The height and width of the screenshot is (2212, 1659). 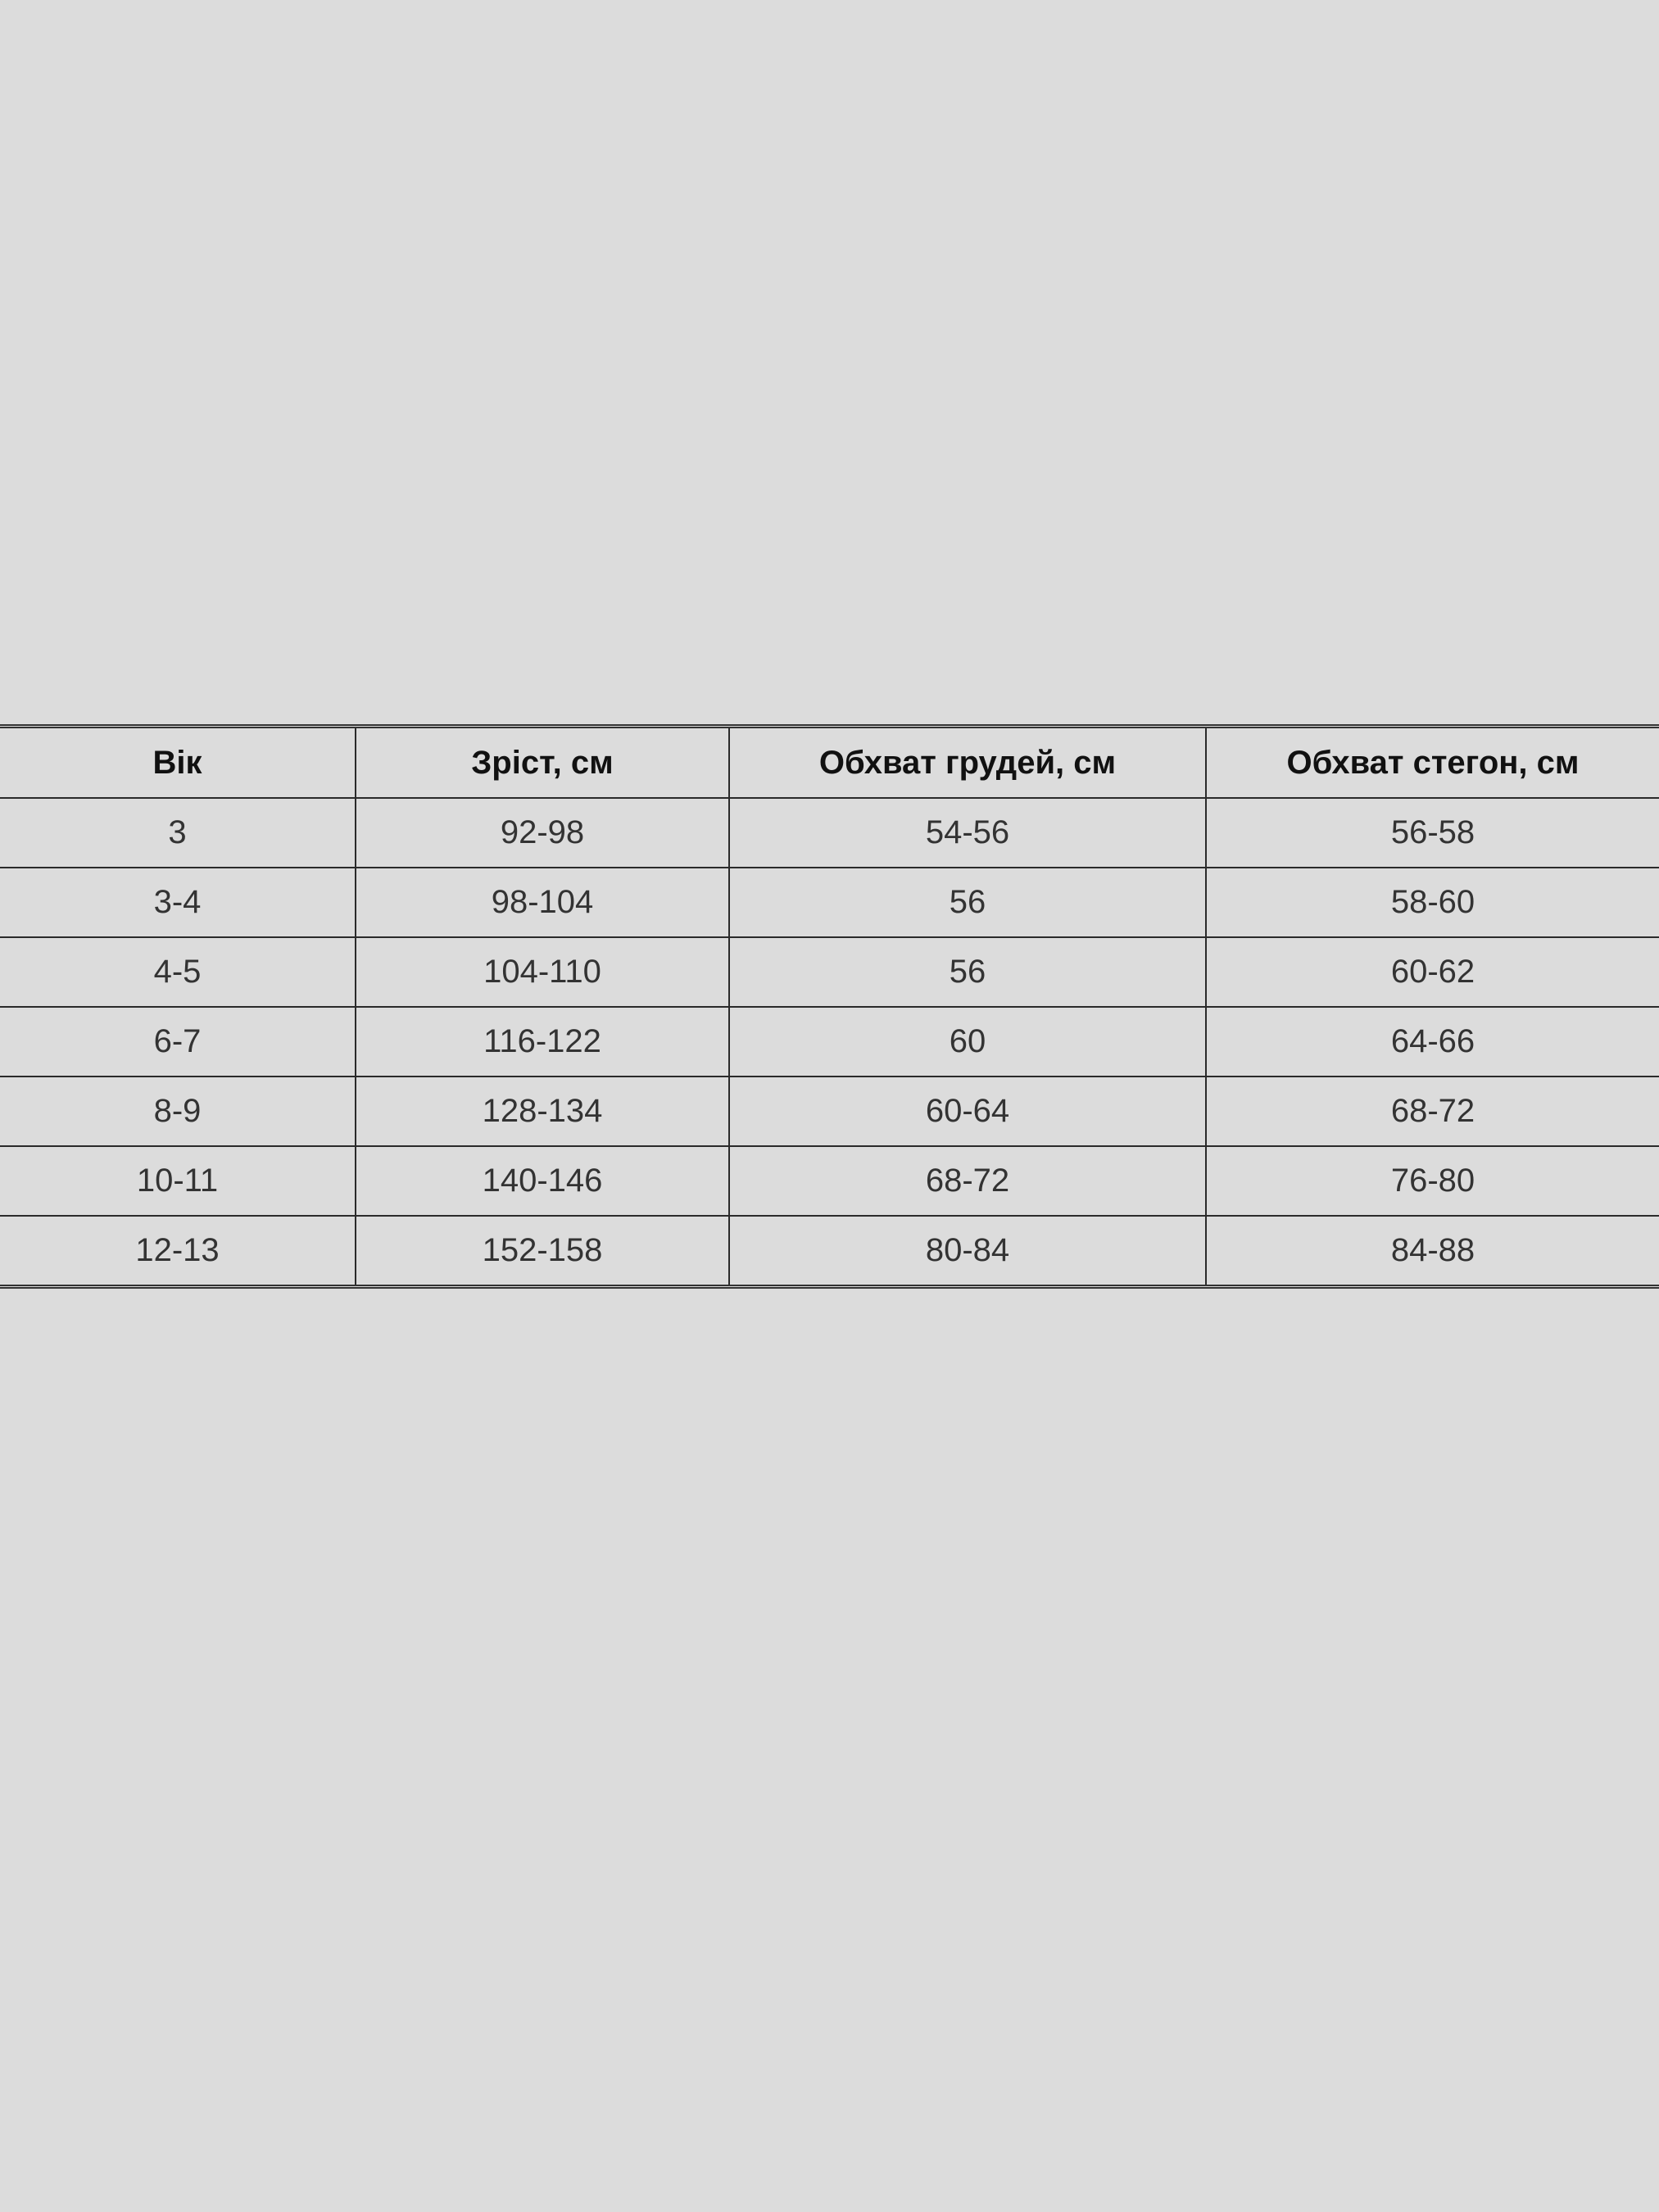 What do you see at coordinates (967, 1041) in the screenshot?
I see `cell-chest: 60` at bounding box center [967, 1041].